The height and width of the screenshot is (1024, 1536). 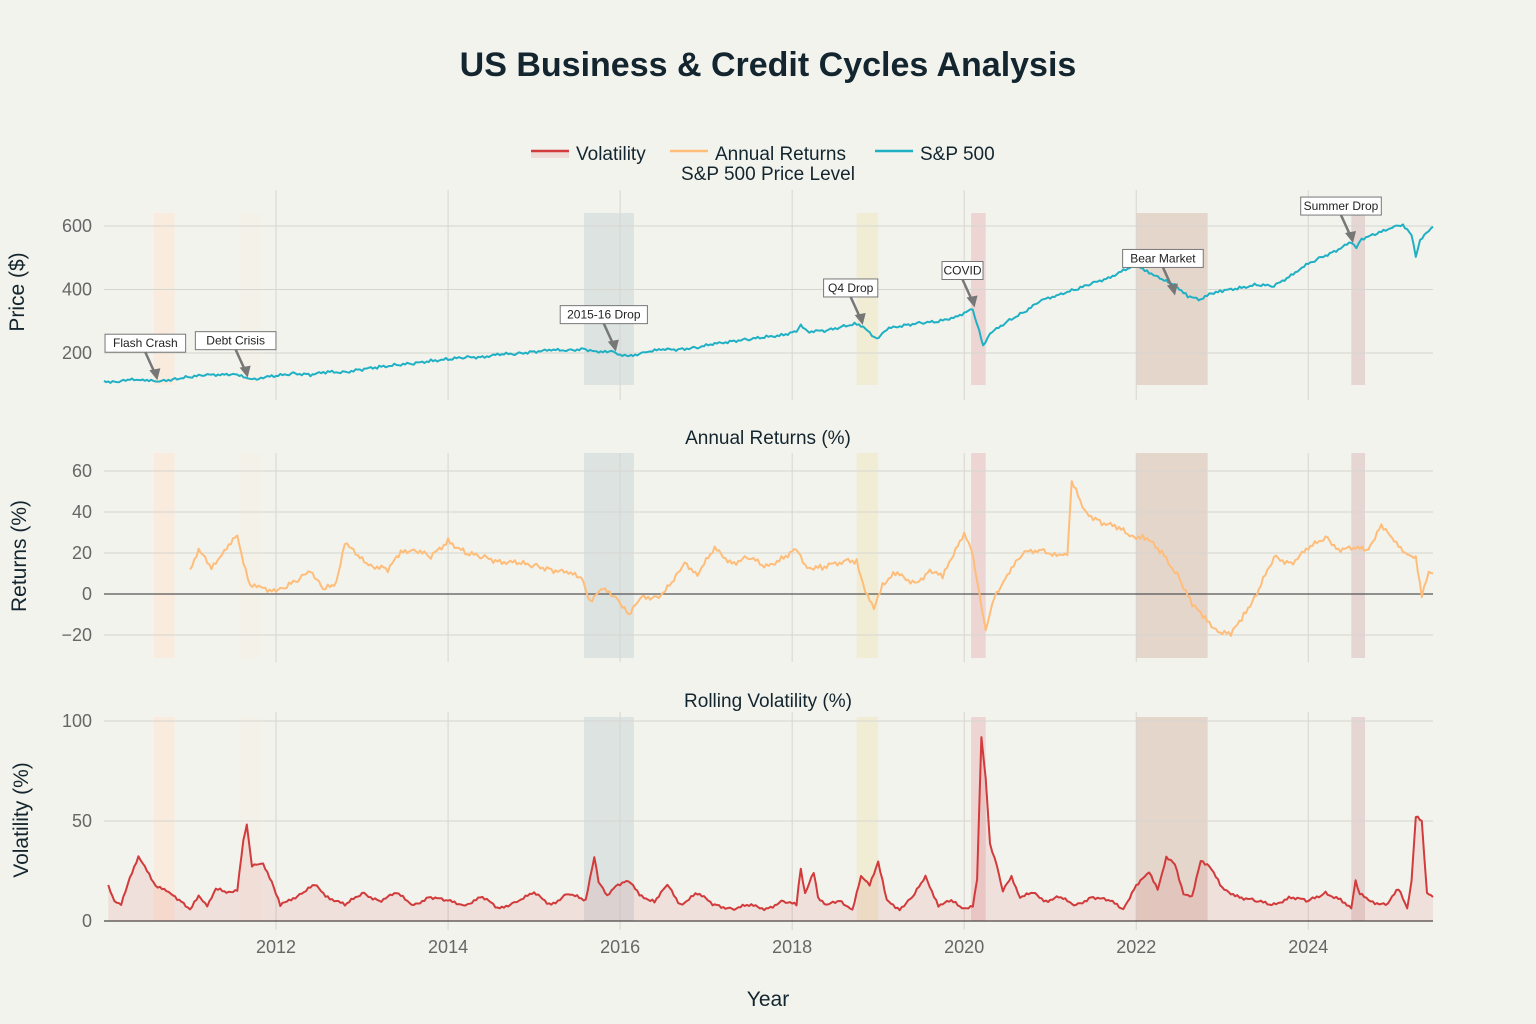 What do you see at coordinates (603, 328) in the screenshot?
I see `annotation-2015-16-drop: 2015-16 Drop` at bounding box center [603, 328].